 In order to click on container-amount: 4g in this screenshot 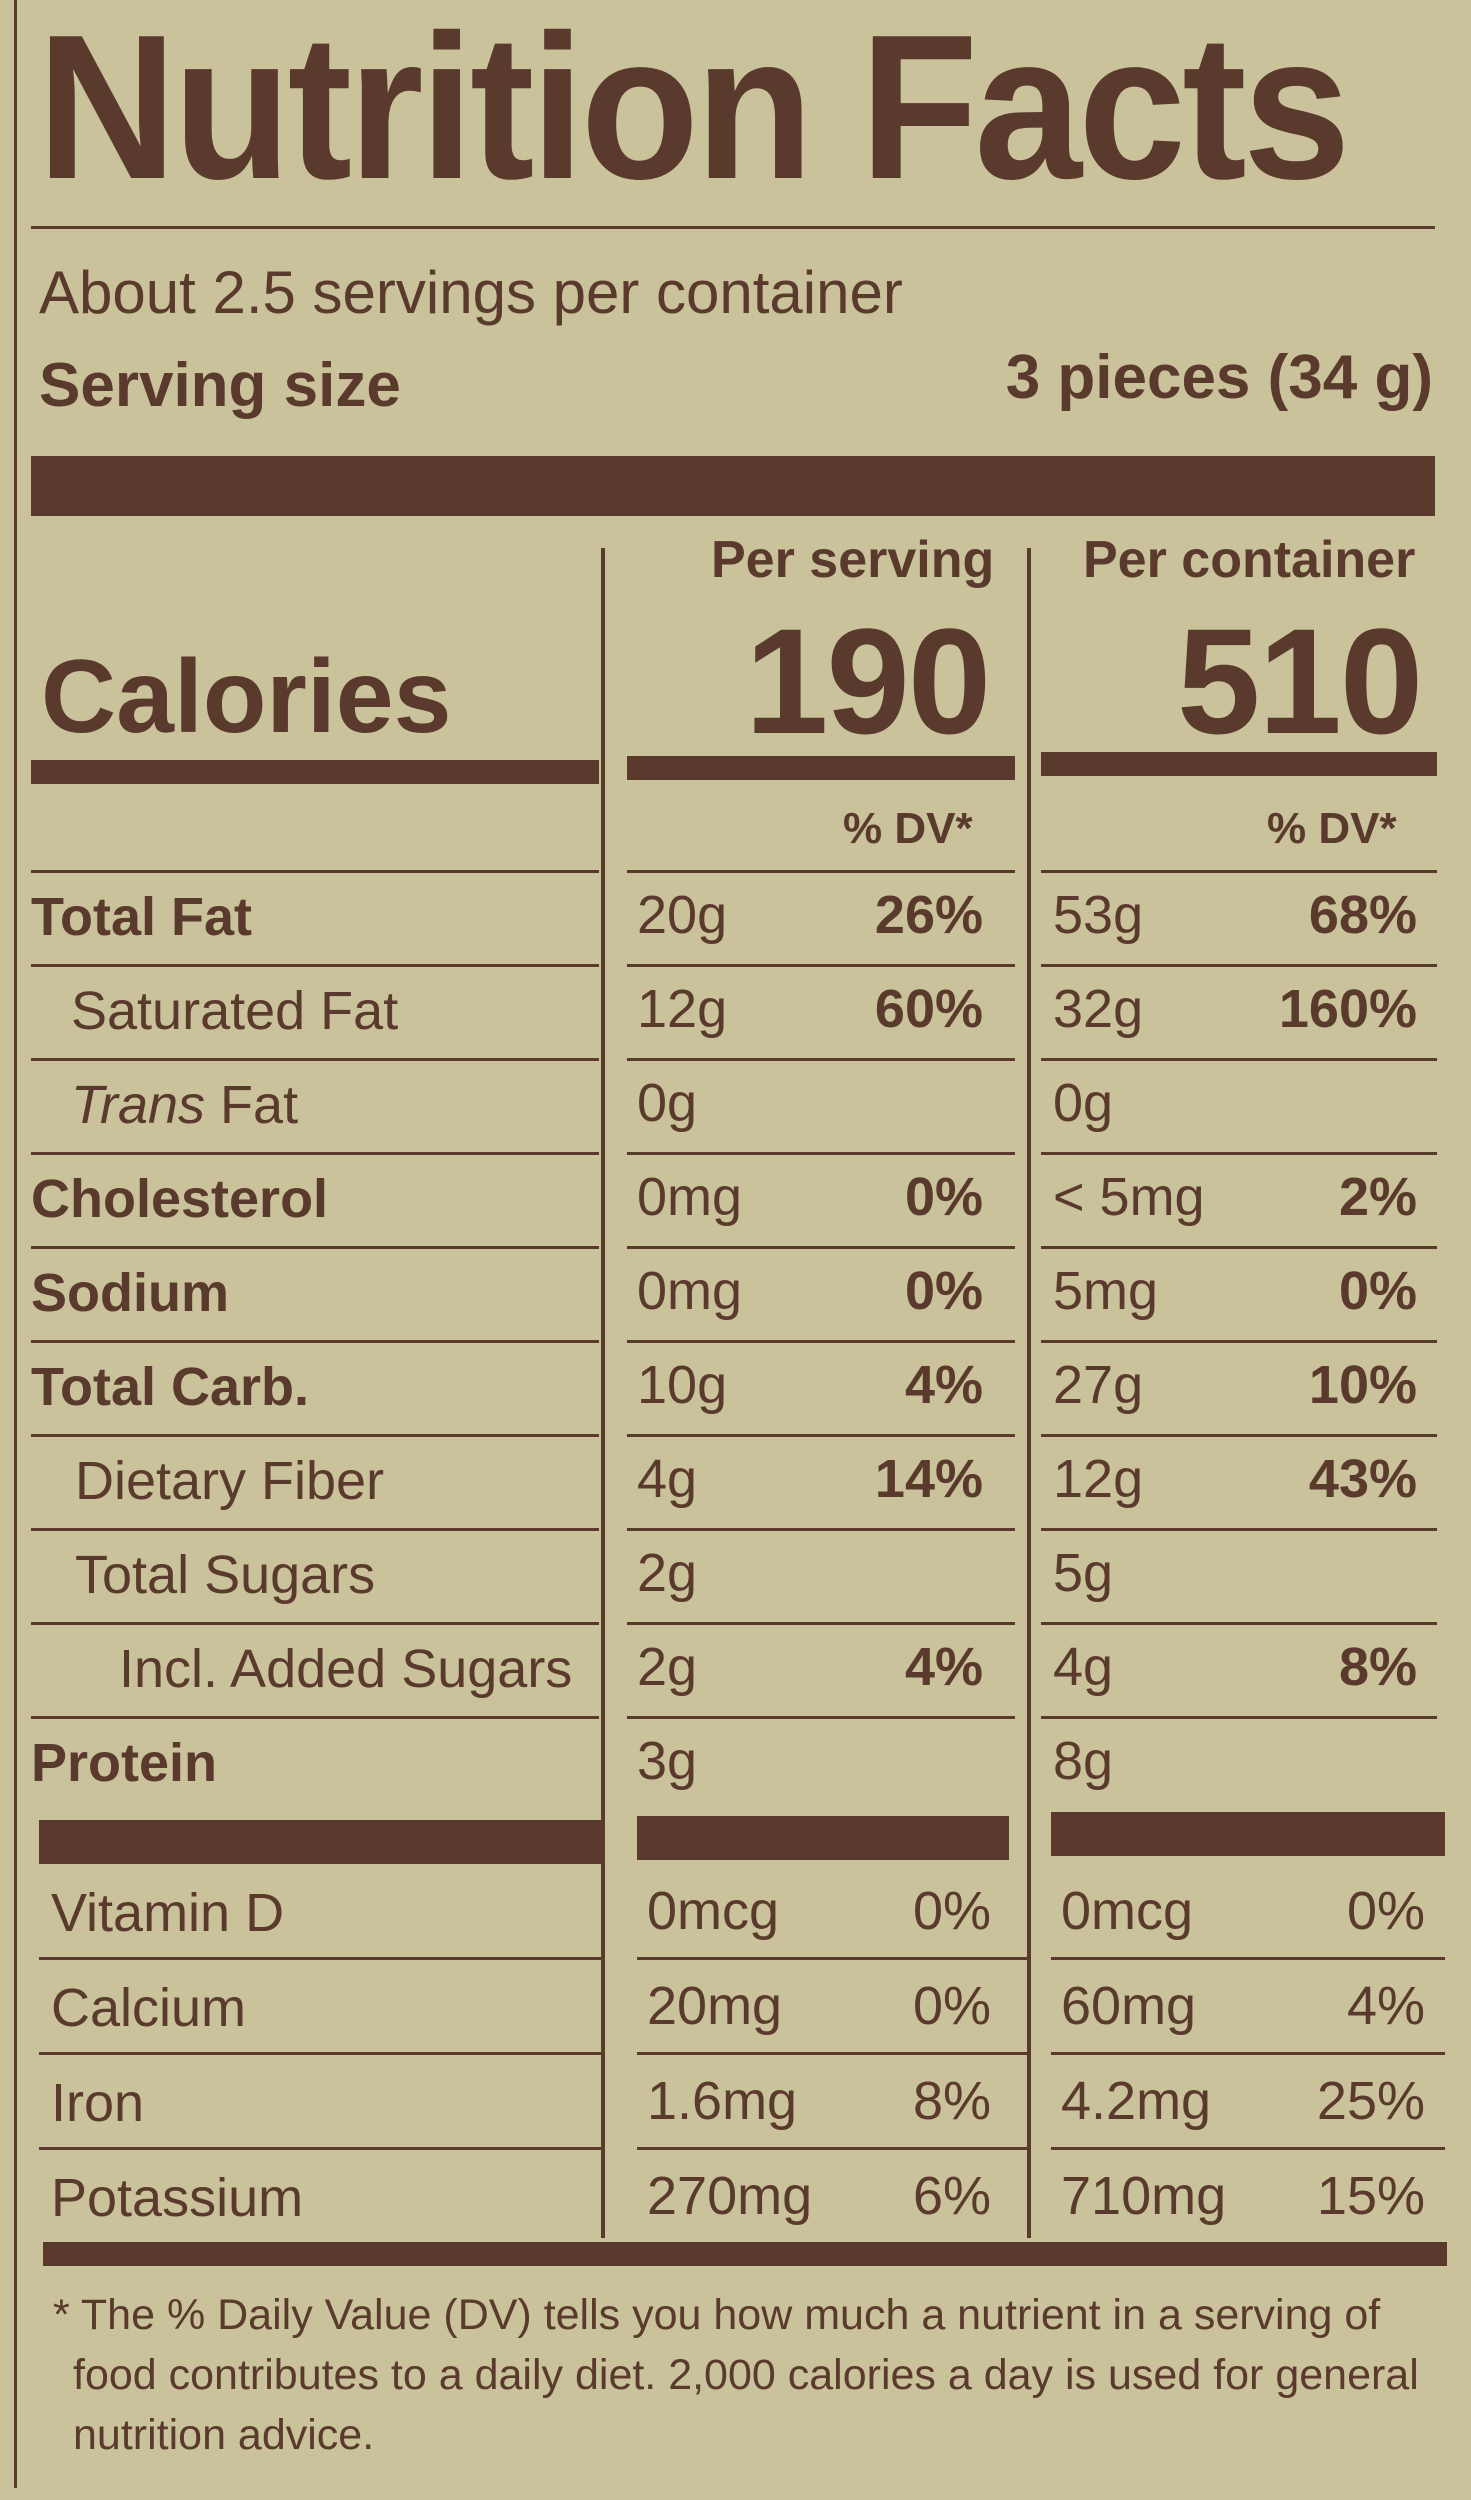, I will do `click(1083, 1667)`.